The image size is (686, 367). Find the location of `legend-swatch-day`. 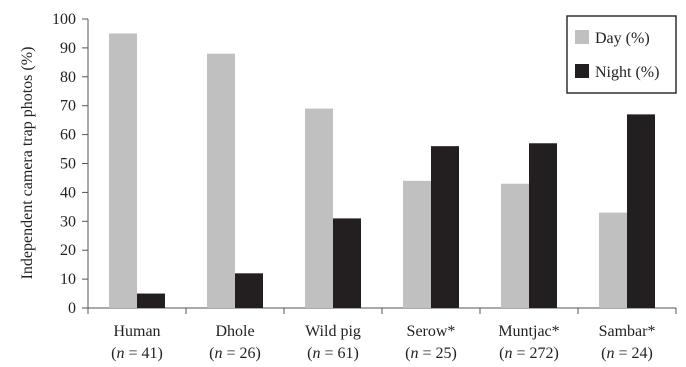

legend-swatch-day is located at coordinates (582, 37).